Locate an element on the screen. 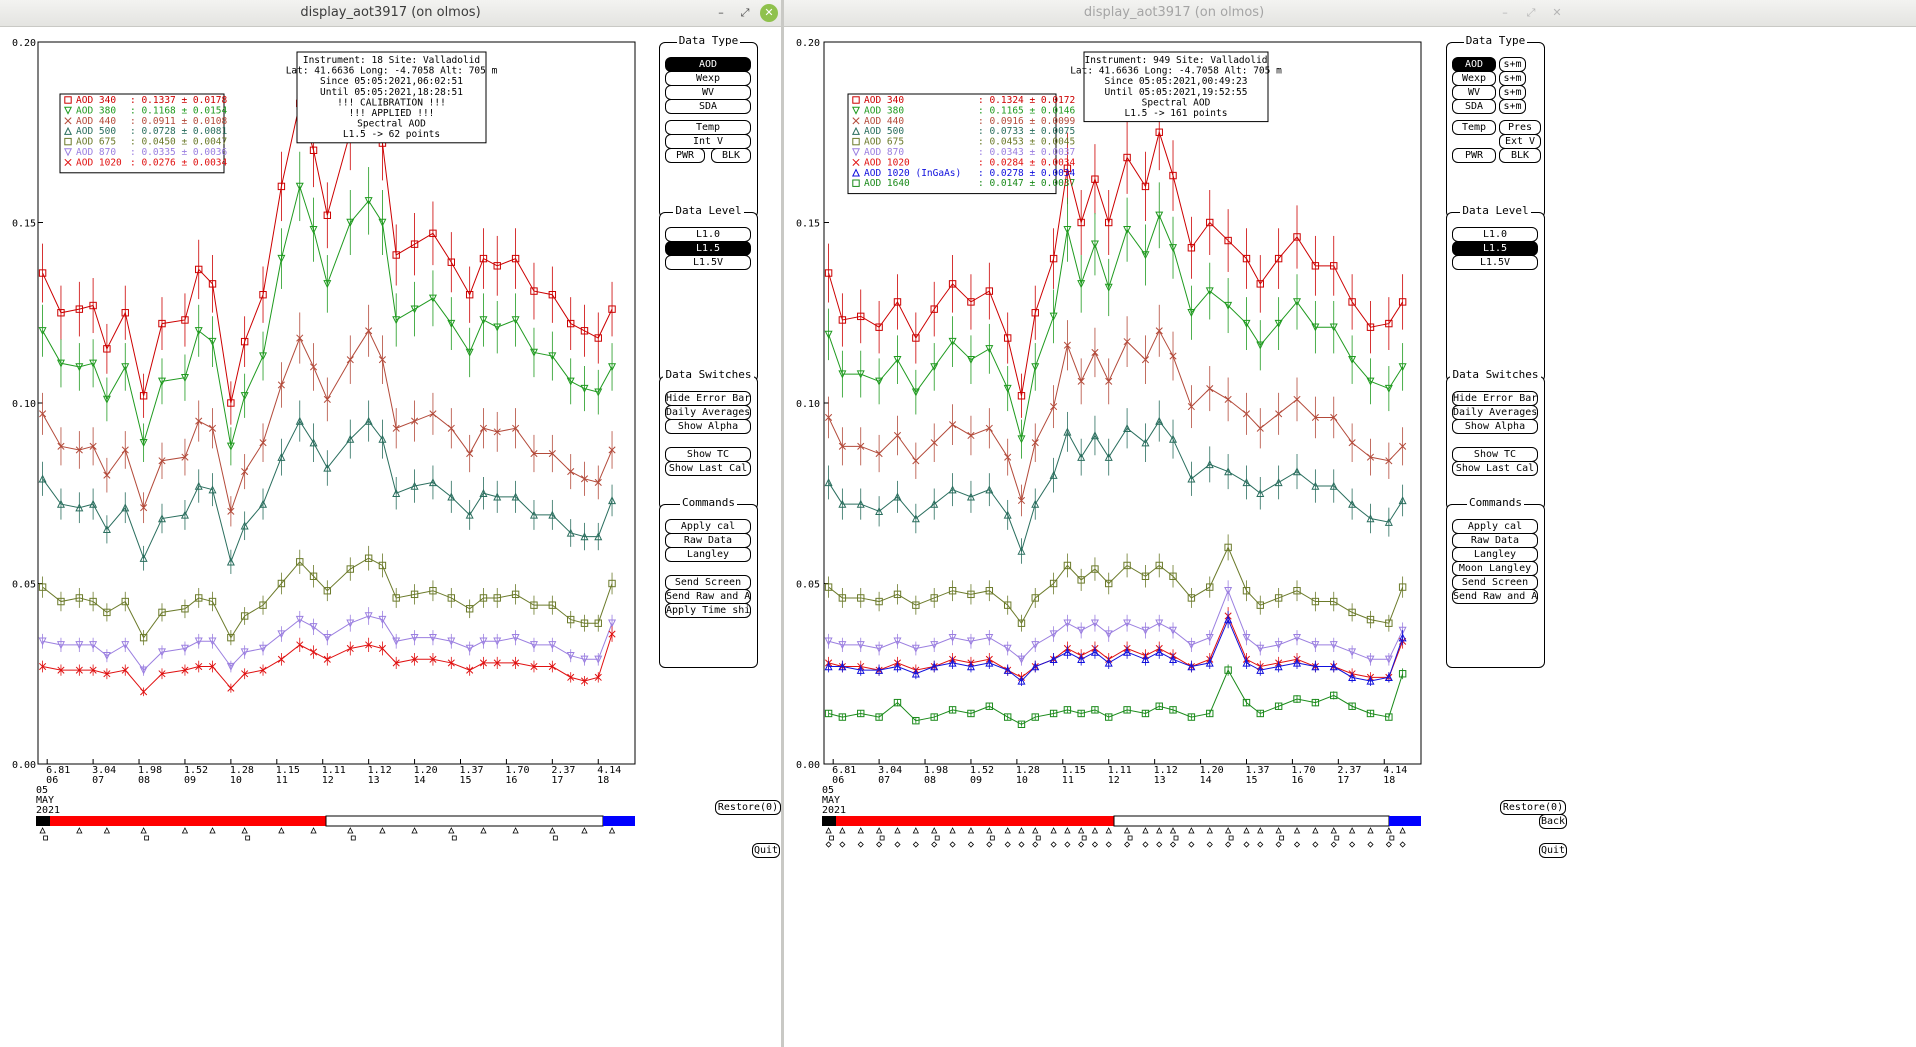 Image resolution: width=1916 pixels, height=1047 pixels. button-apply-time-shift: Apply Time shift is located at coordinates (708, 610).